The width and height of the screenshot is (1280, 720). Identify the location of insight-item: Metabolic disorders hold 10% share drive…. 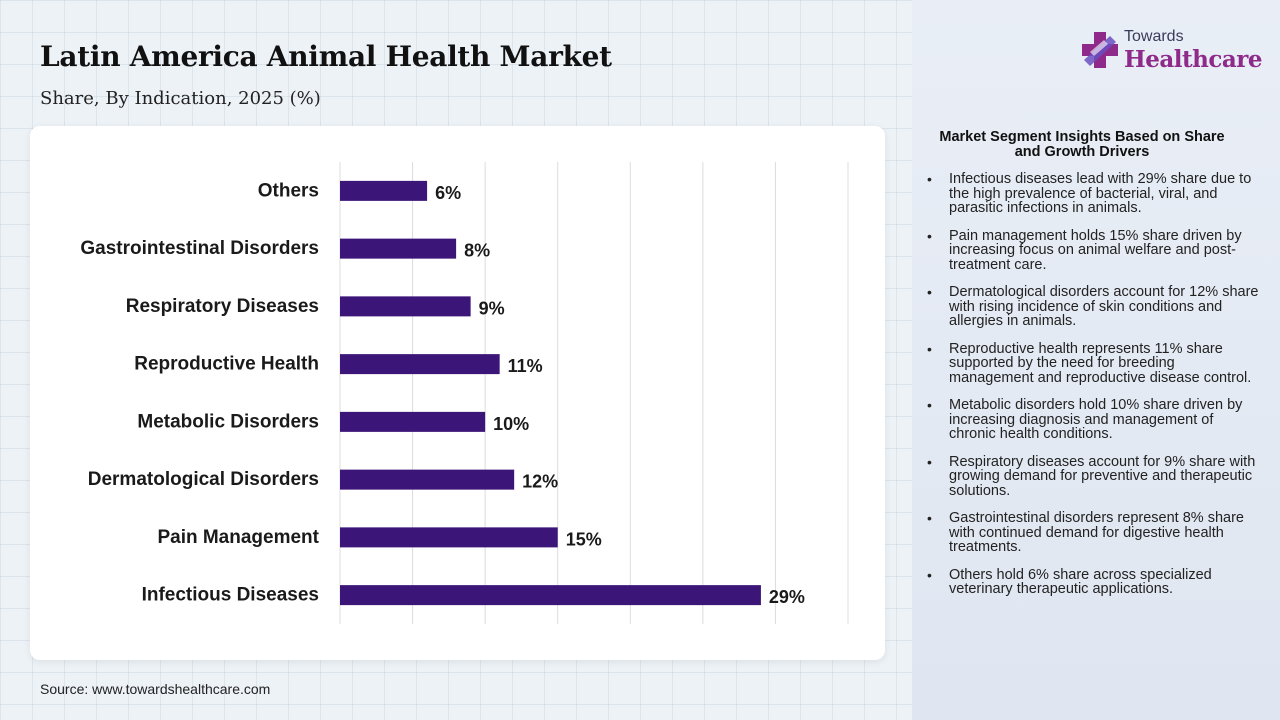
(1091, 420).